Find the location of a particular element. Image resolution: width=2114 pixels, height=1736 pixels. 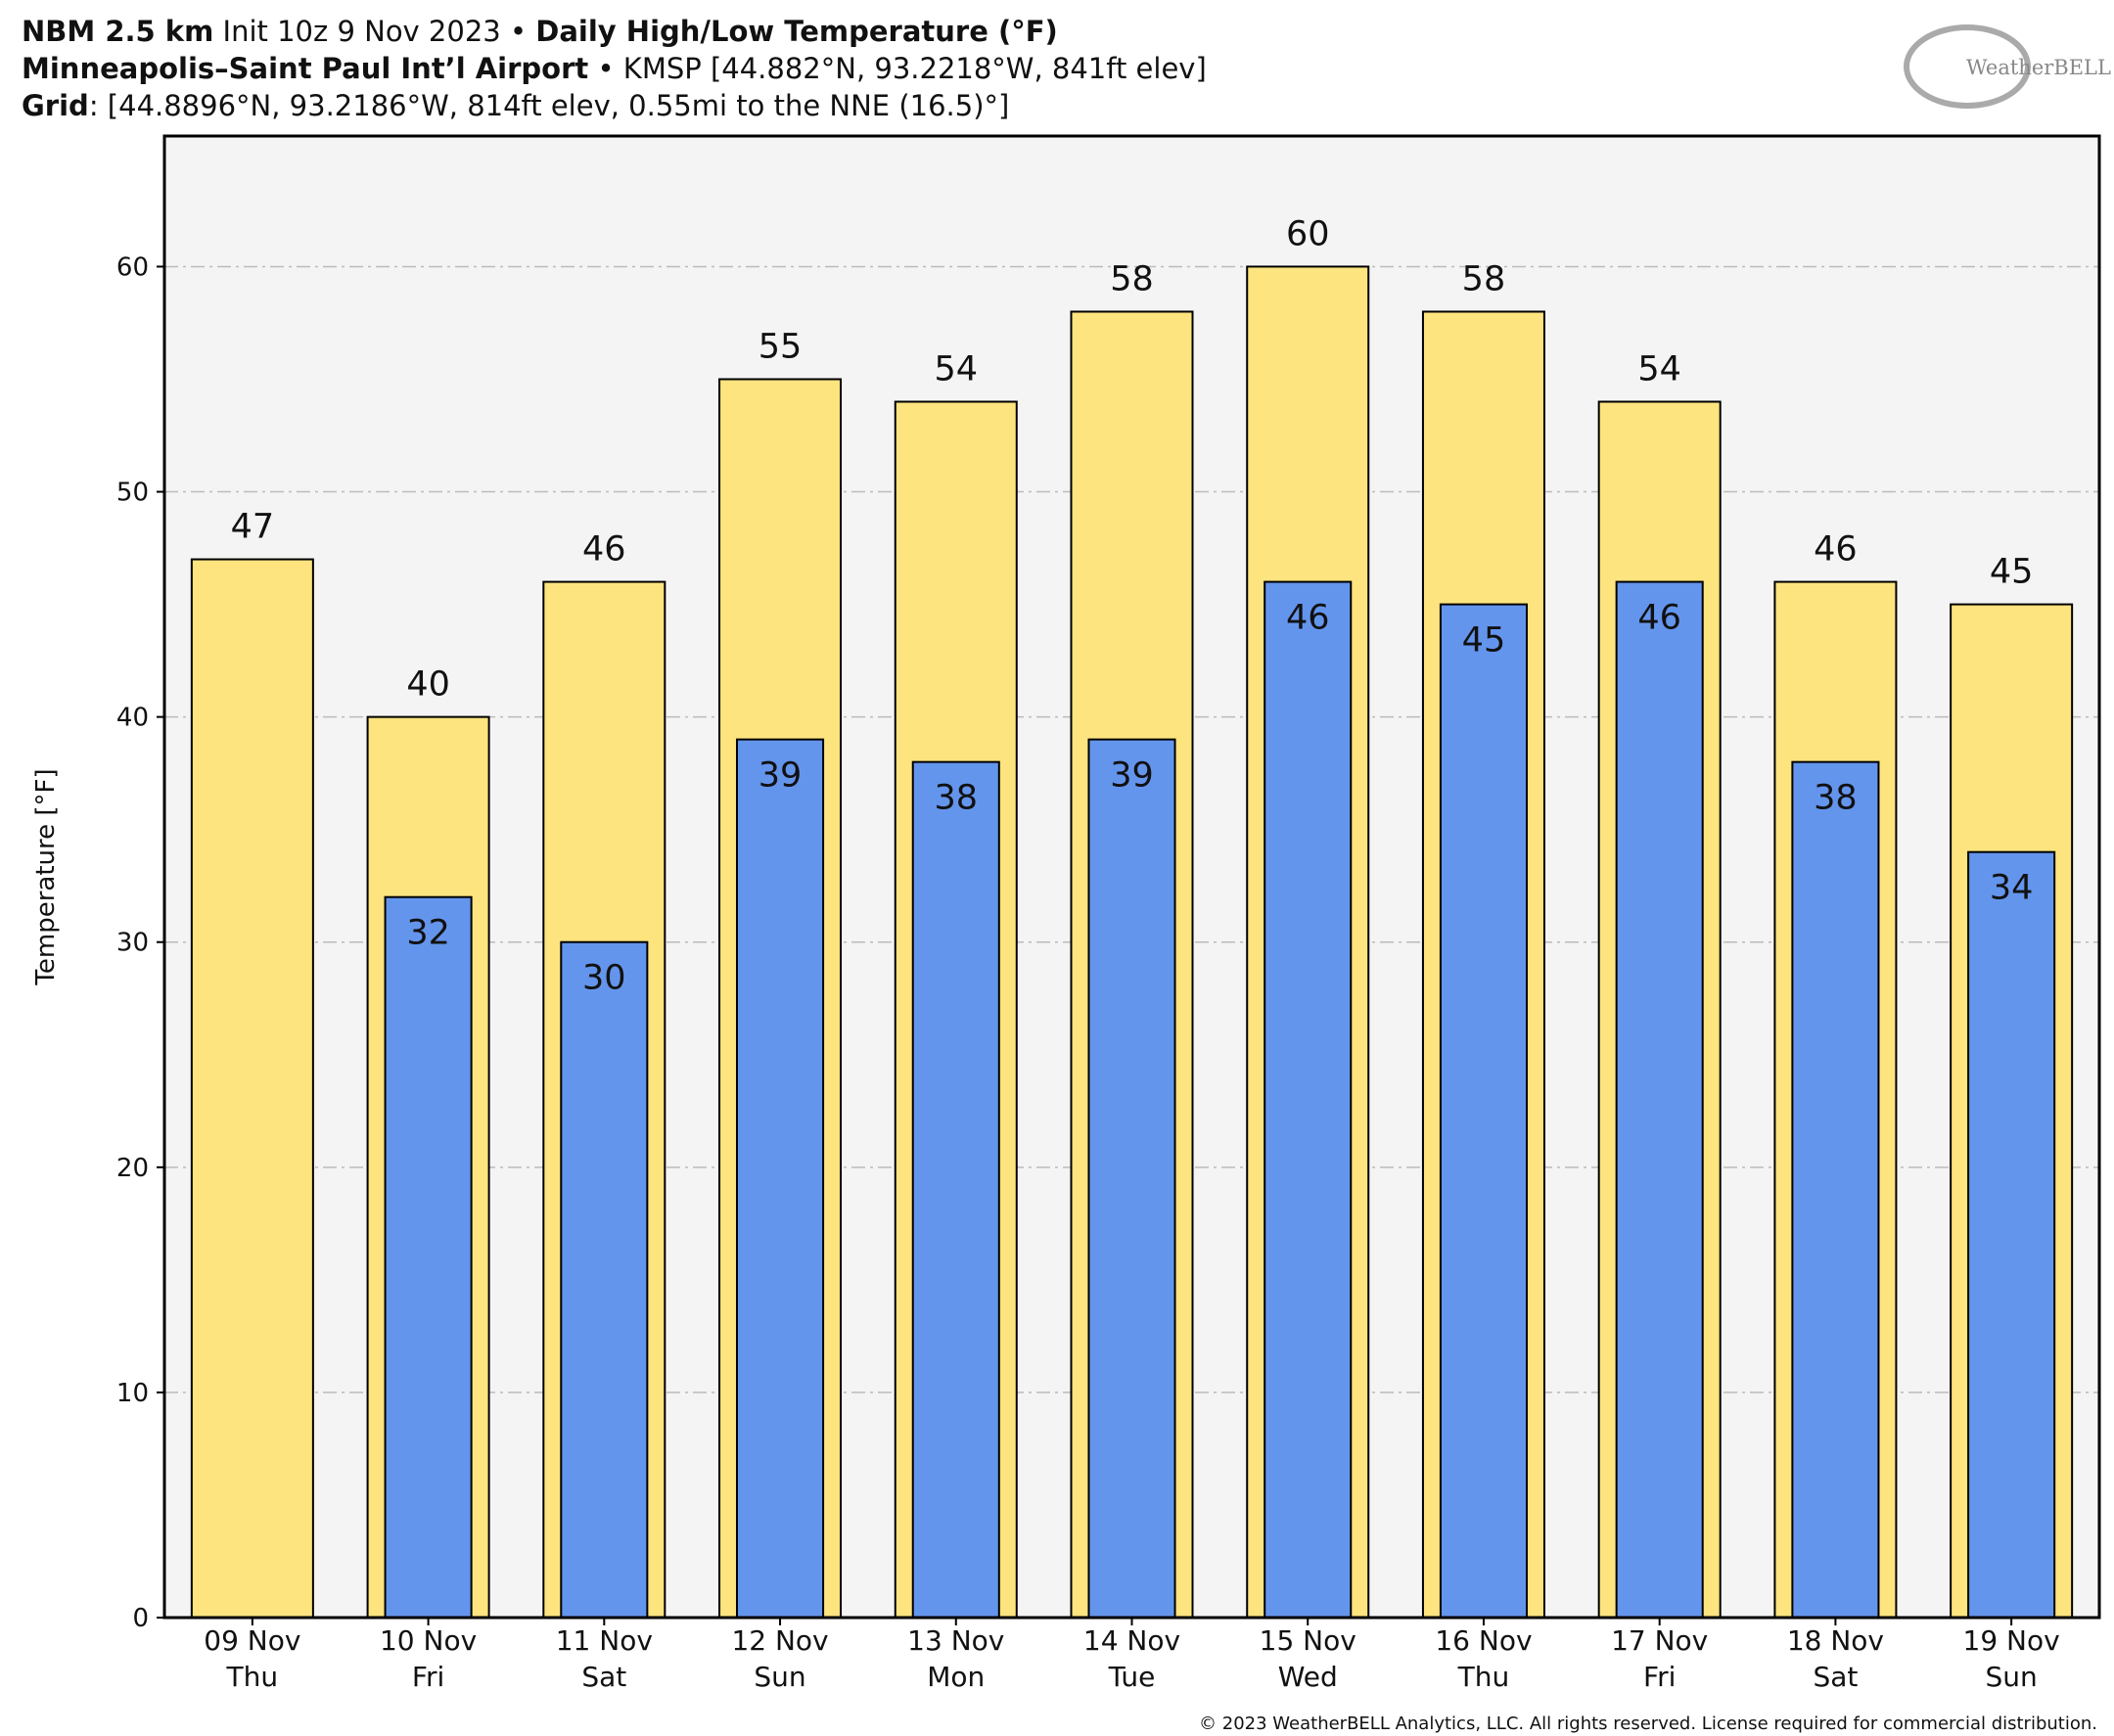

header-segment: NBM 2.5 km is located at coordinates (118, 31).